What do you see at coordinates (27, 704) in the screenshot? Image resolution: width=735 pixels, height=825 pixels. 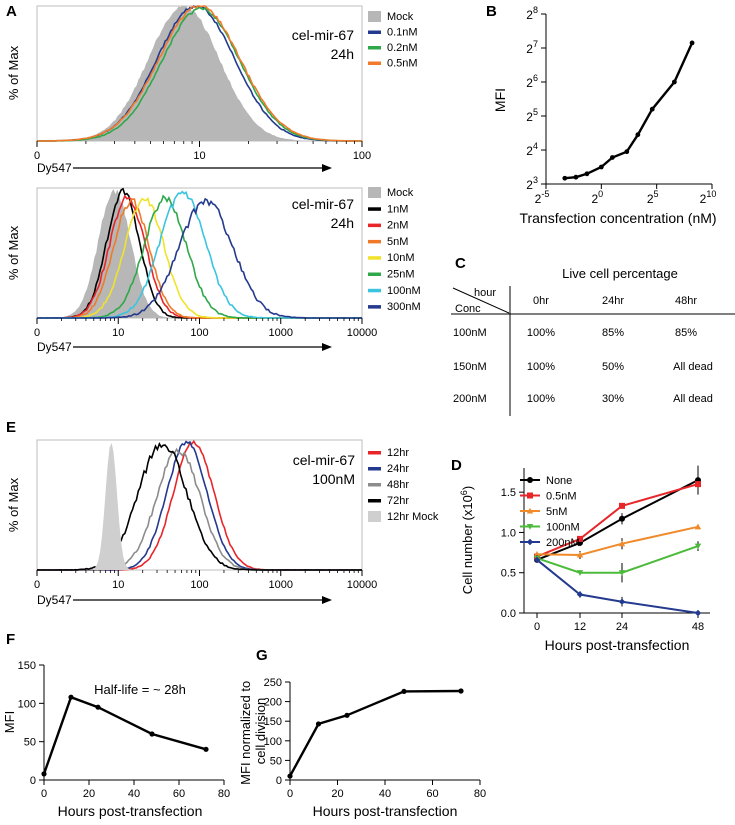 I see `y-tick-label: 100` at bounding box center [27, 704].